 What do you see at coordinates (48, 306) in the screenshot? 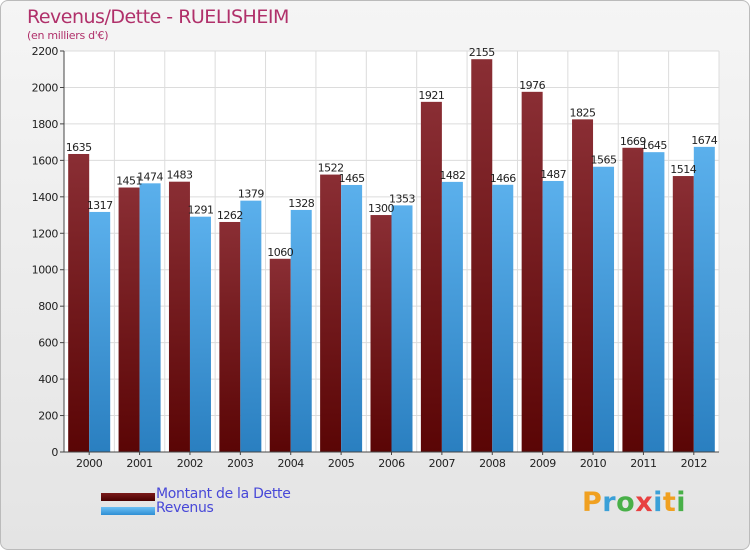
I see `y-tick-label: 800` at bounding box center [48, 306].